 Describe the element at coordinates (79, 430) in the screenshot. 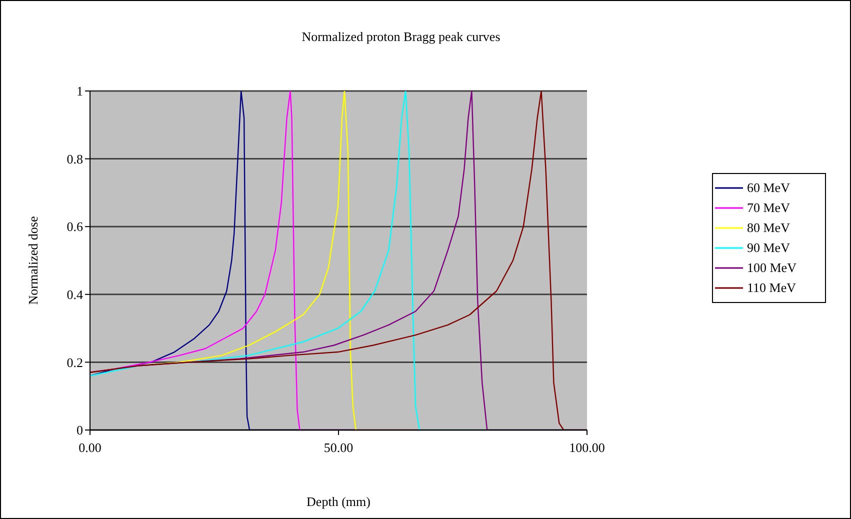

I see `y-tick-label: 0` at that location.